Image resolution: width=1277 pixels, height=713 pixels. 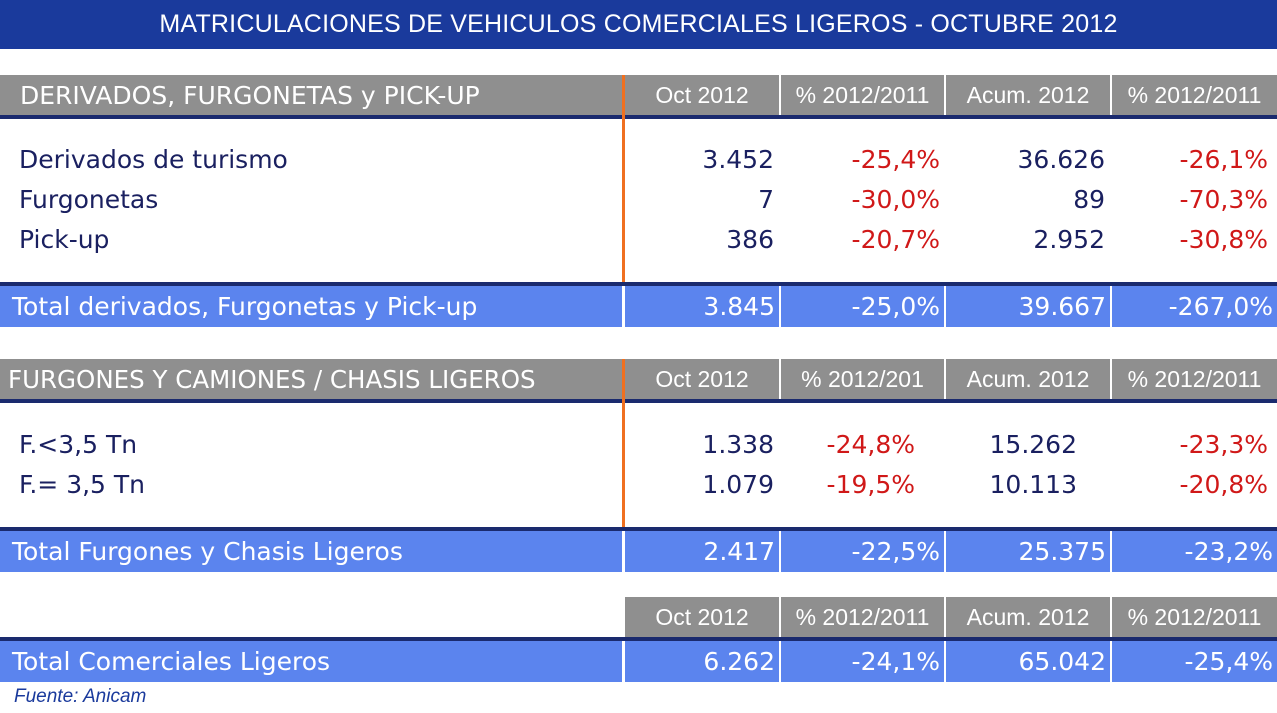 I want to click on total-label: Total derivados, Furgonetas y Pick-up, so click(x=311, y=306).